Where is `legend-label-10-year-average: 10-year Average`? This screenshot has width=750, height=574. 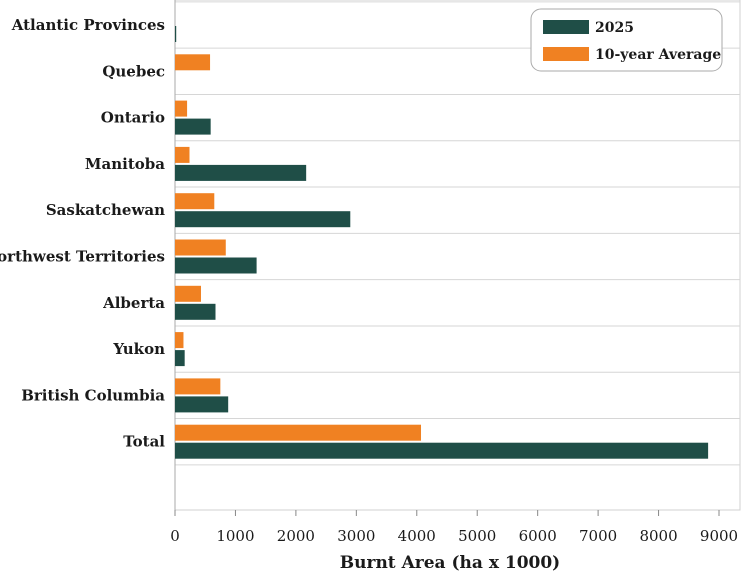 legend-label-10-year-average: 10-year Average is located at coordinates (658, 55).